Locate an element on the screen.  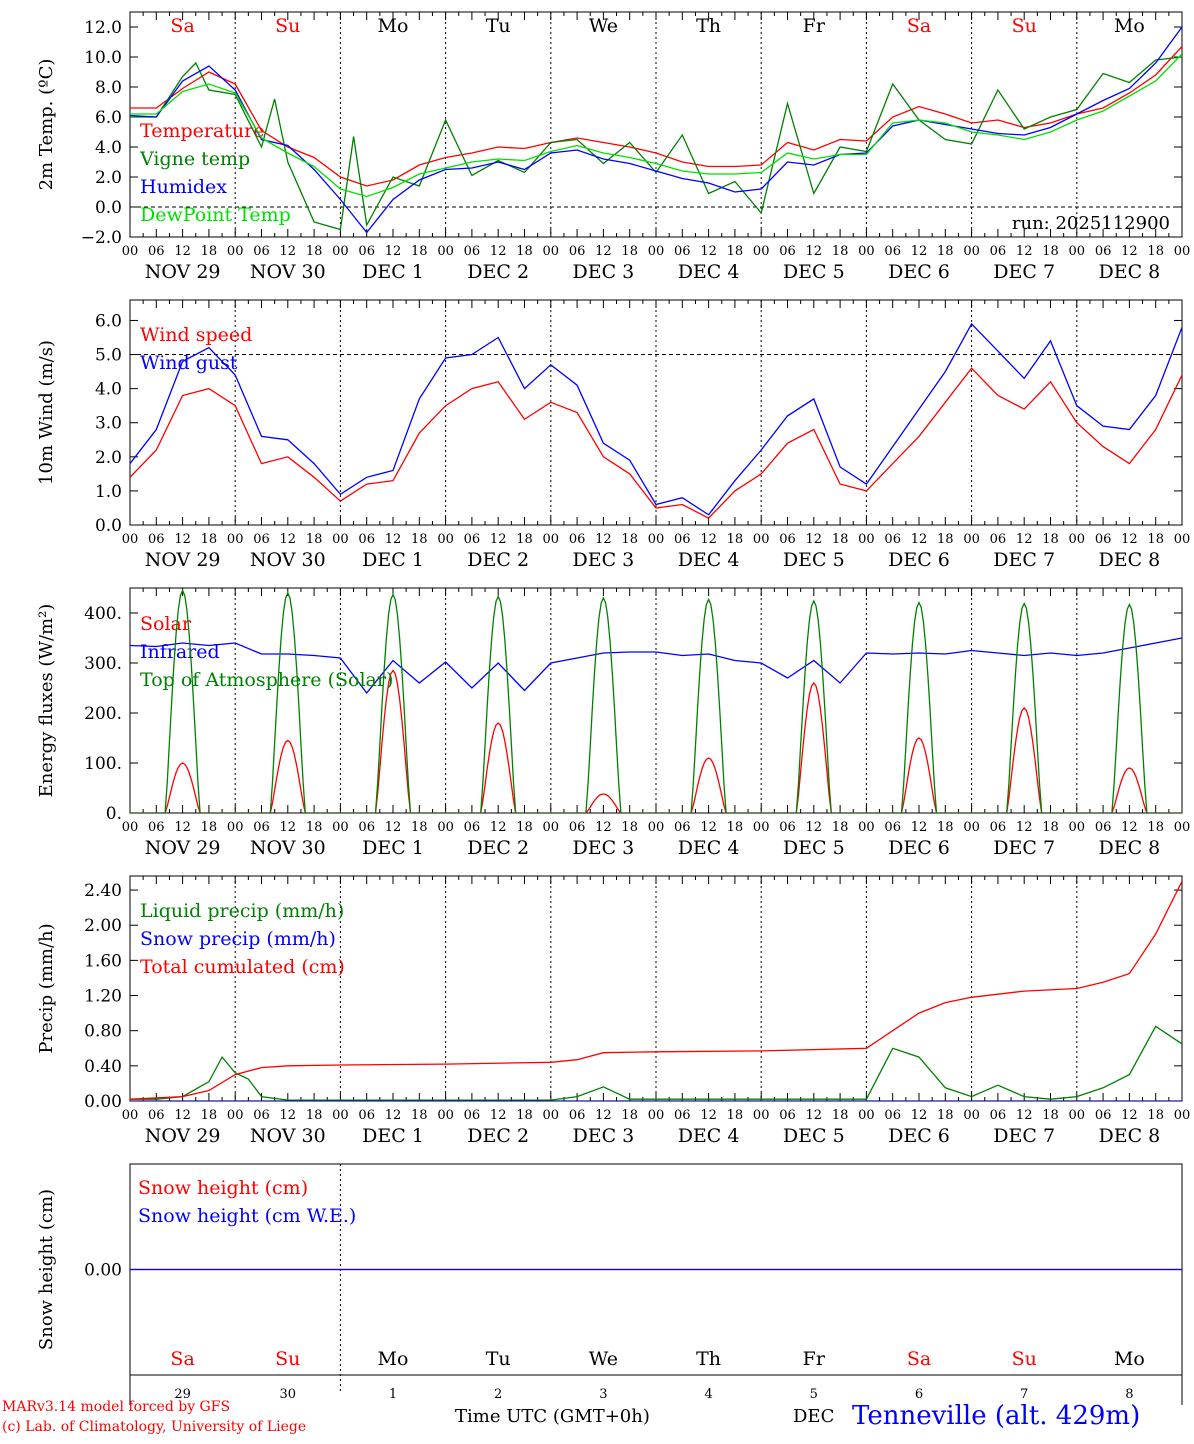
date-label: DEC 1 is located at coordinates (393, 560).